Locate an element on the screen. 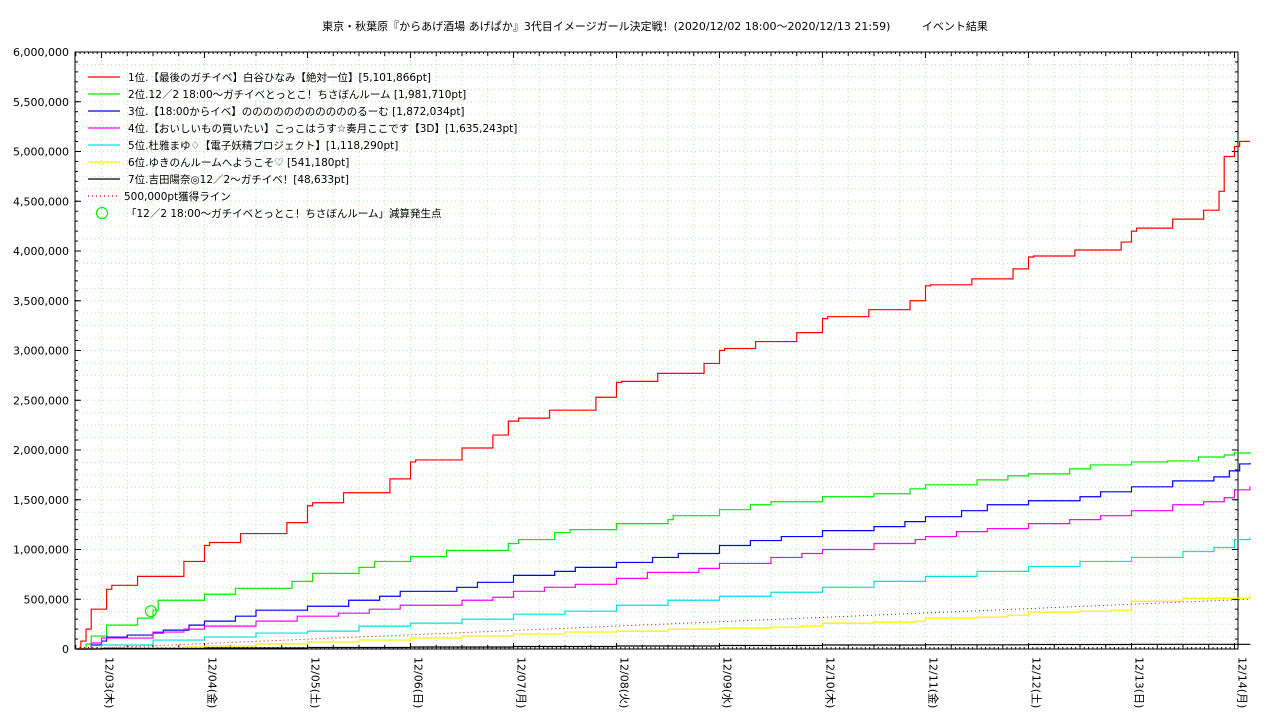 This screenshot has width=1280, height=720. drop-point-marker is located at coordinates (151, 611).